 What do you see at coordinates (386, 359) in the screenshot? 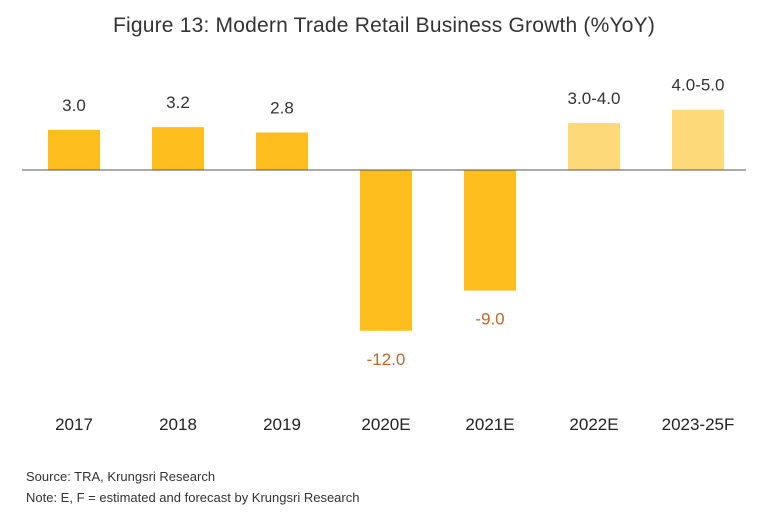
I see `value-label-2020e: -12.0` at bounding box center [386, 359].